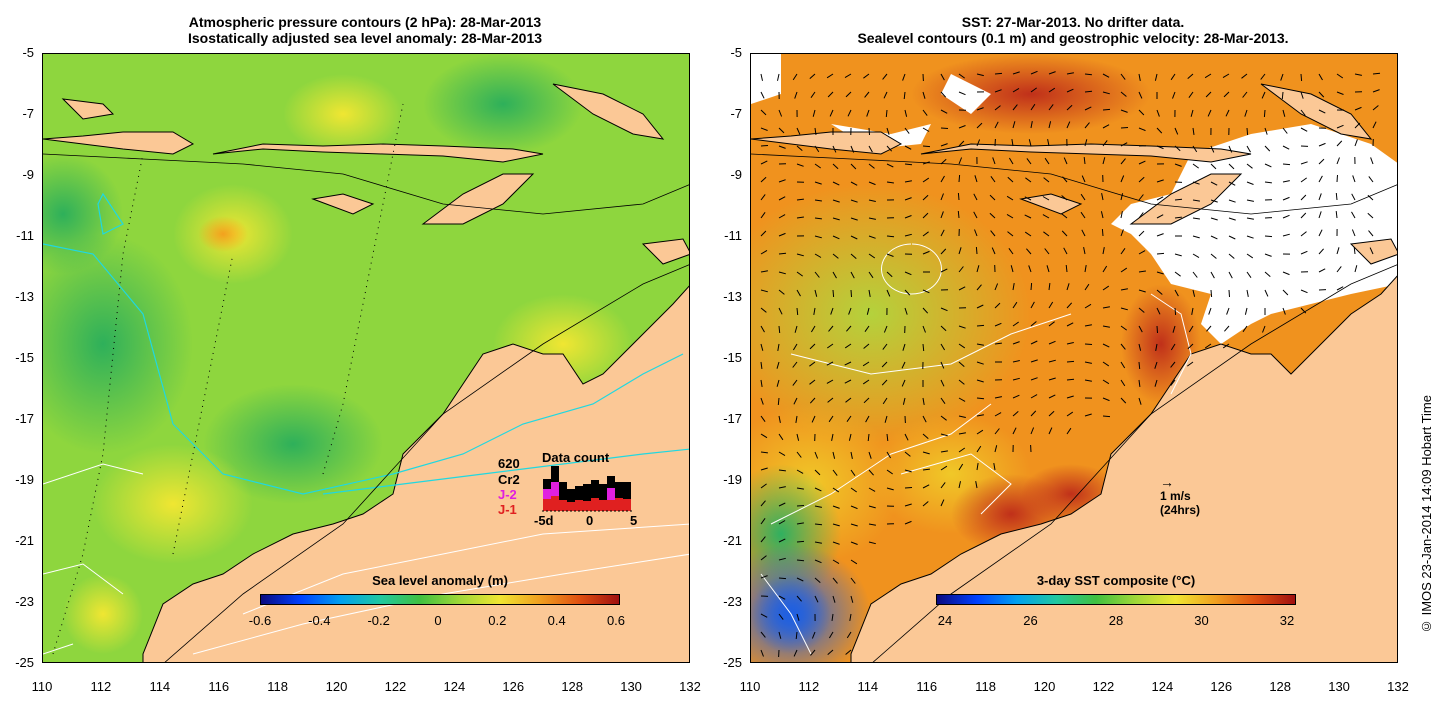  I want to click on right-y-tick-label: -25, so click(732, 662).